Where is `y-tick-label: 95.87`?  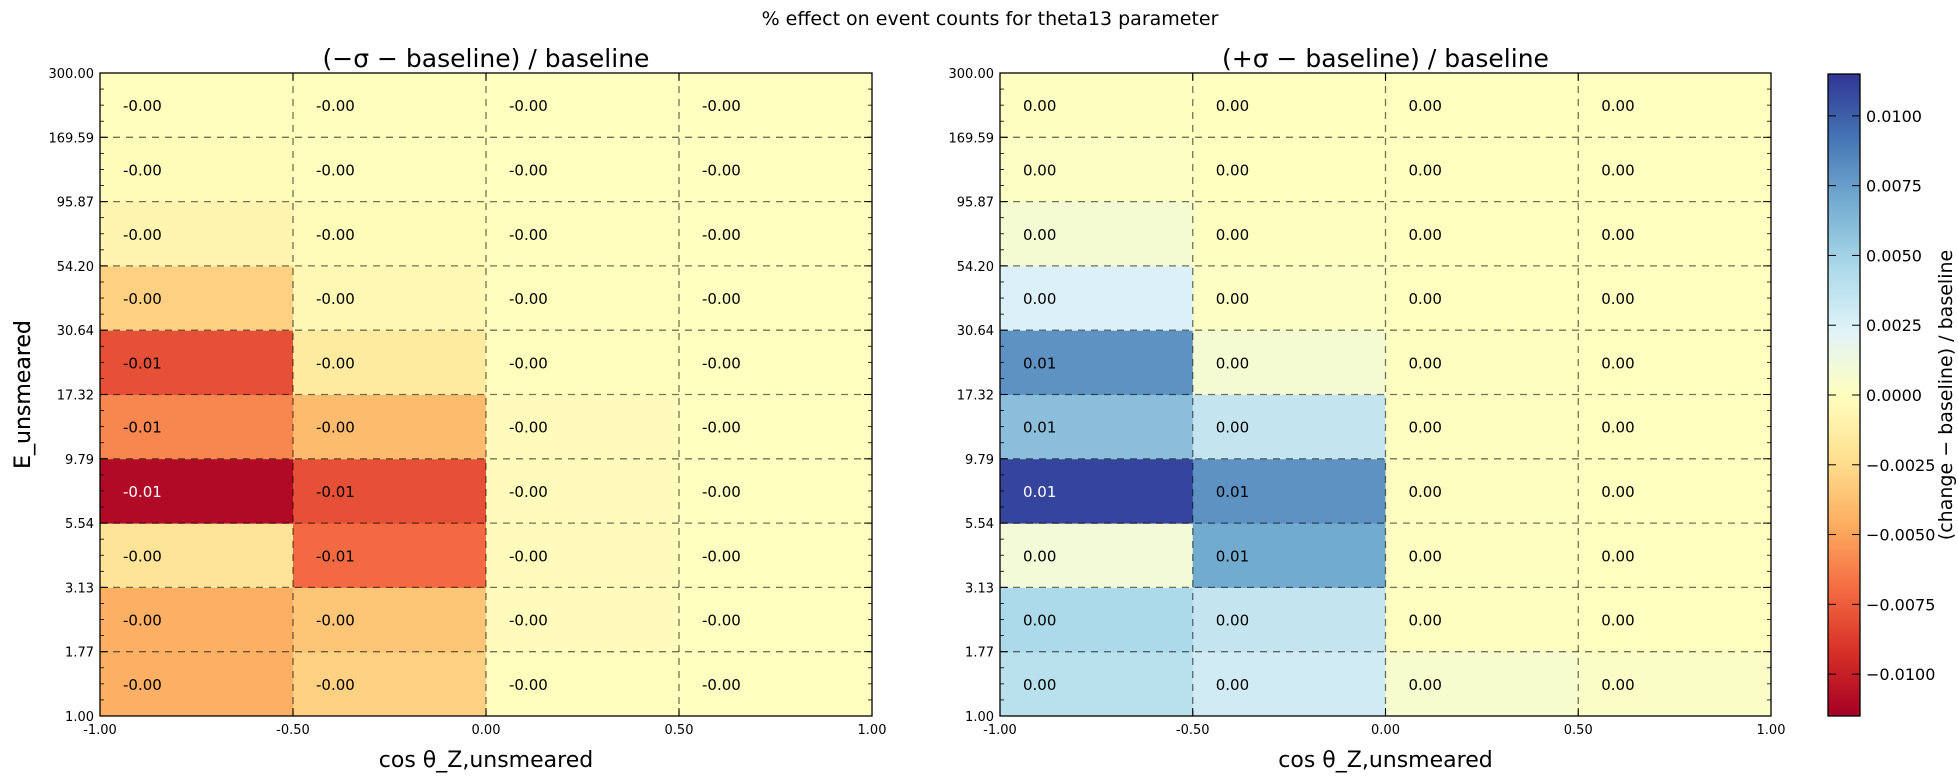 y-tick-label: 95.87 is located at coordinates (75, 203).